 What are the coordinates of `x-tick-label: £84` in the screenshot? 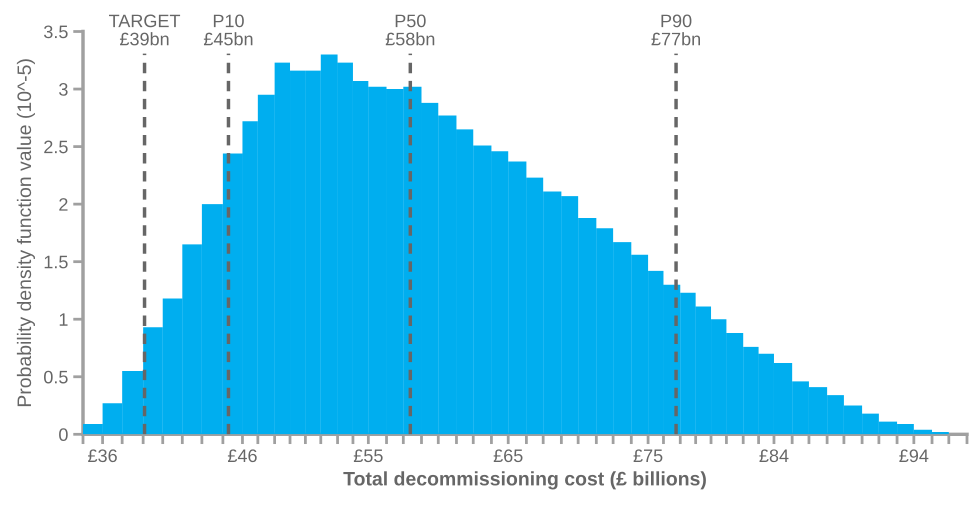 It's located at (774, 455).